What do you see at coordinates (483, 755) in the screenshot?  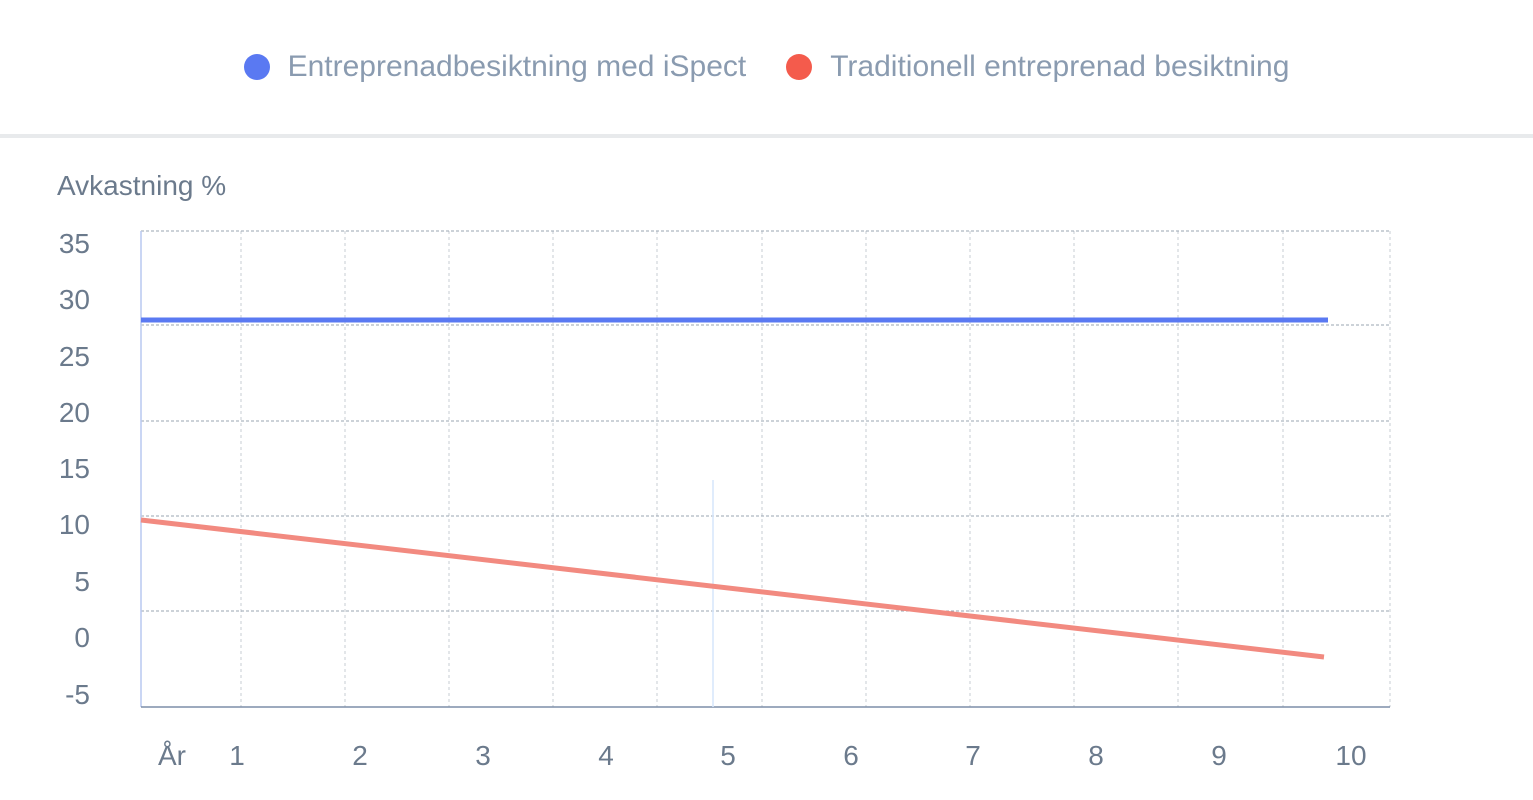 I see `x-tick-label: 3` at bounding box center [483, 755].